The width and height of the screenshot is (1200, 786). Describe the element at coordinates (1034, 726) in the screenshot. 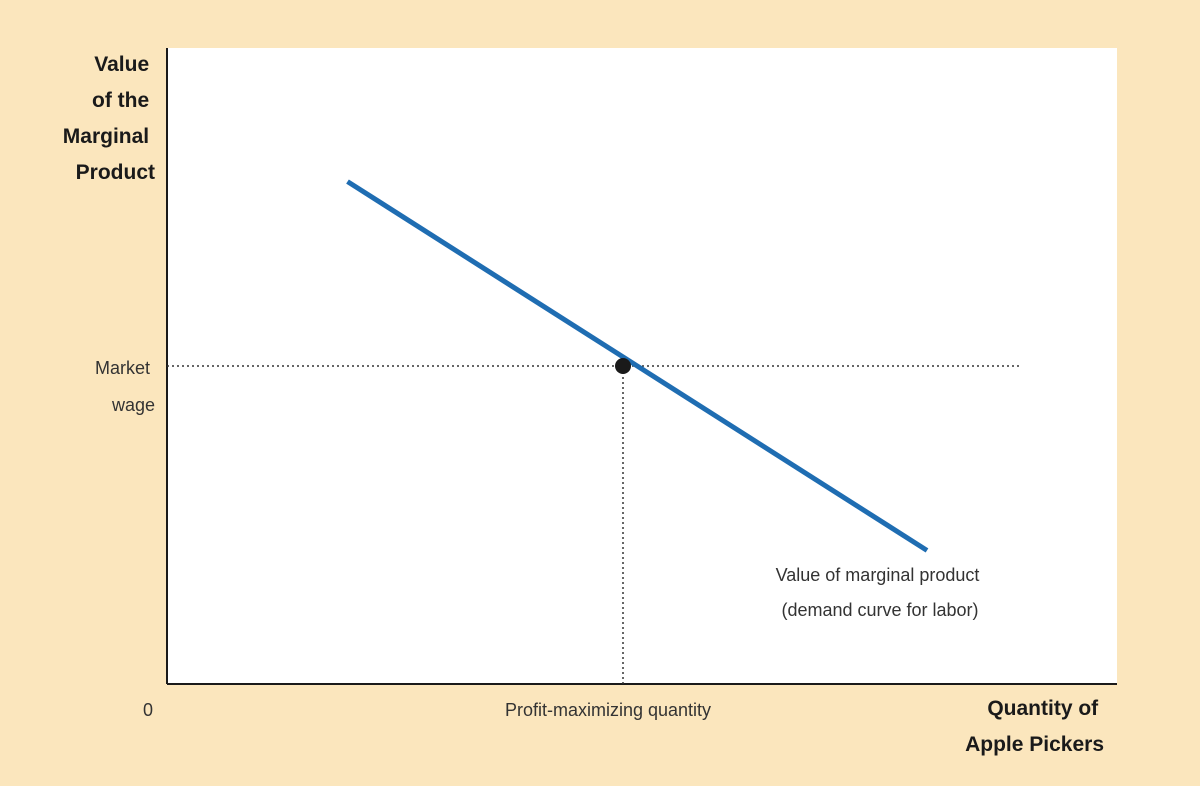

I see `x-axis-label: Quantity of Apple Pickers` at that location.